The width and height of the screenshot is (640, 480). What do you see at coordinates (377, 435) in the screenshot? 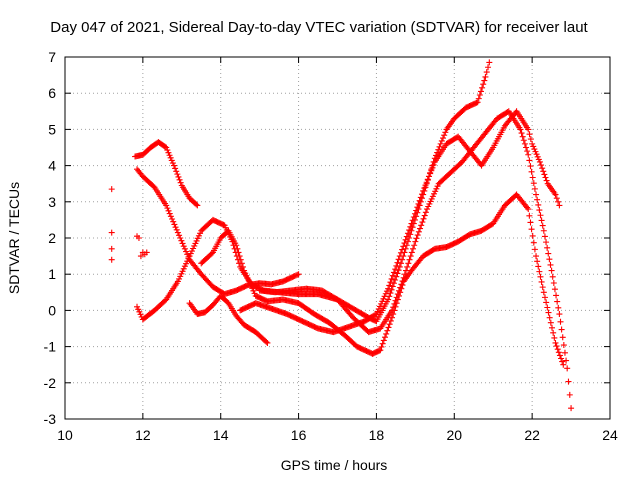
I see `x-tick-label: 18` at bounding box center [377, 435].